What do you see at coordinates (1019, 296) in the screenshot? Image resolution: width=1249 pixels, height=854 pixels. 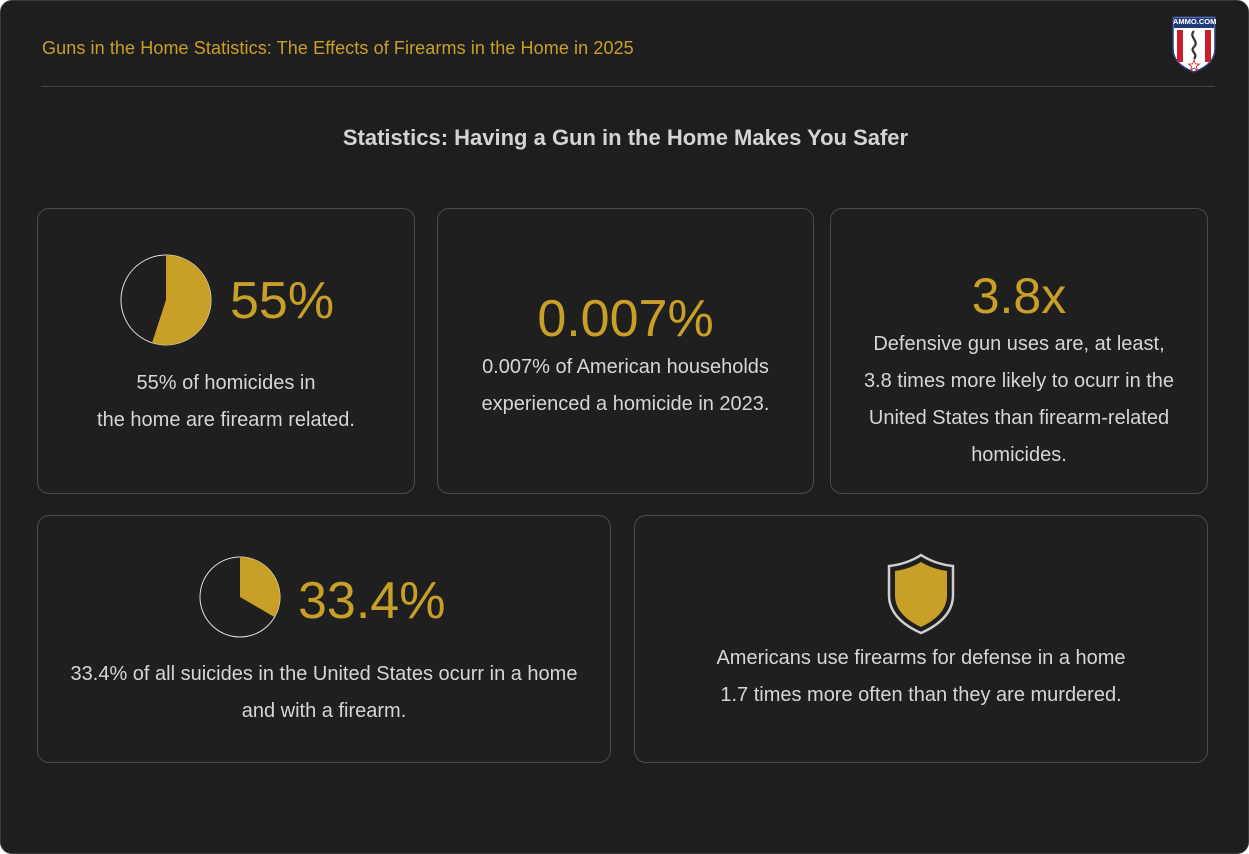 I see `stat-value: 3.8x` at bounding box center [1019, 296].